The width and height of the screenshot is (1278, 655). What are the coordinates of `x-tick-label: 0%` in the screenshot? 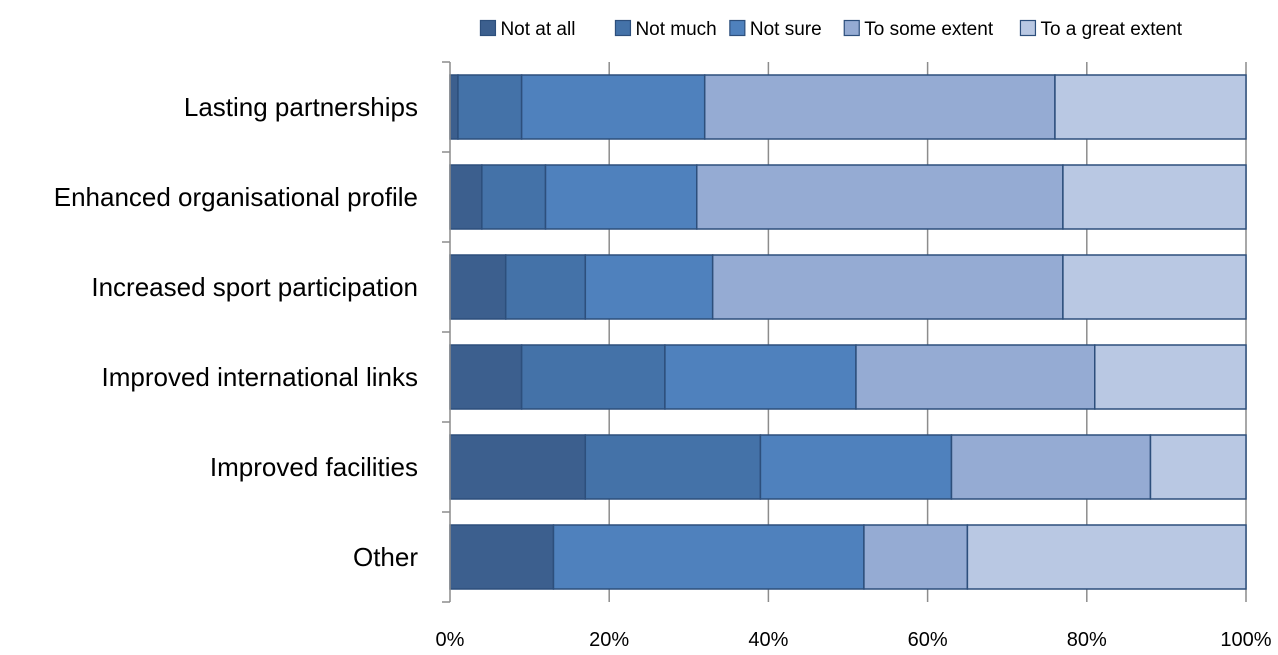 It's located at (450, 640).